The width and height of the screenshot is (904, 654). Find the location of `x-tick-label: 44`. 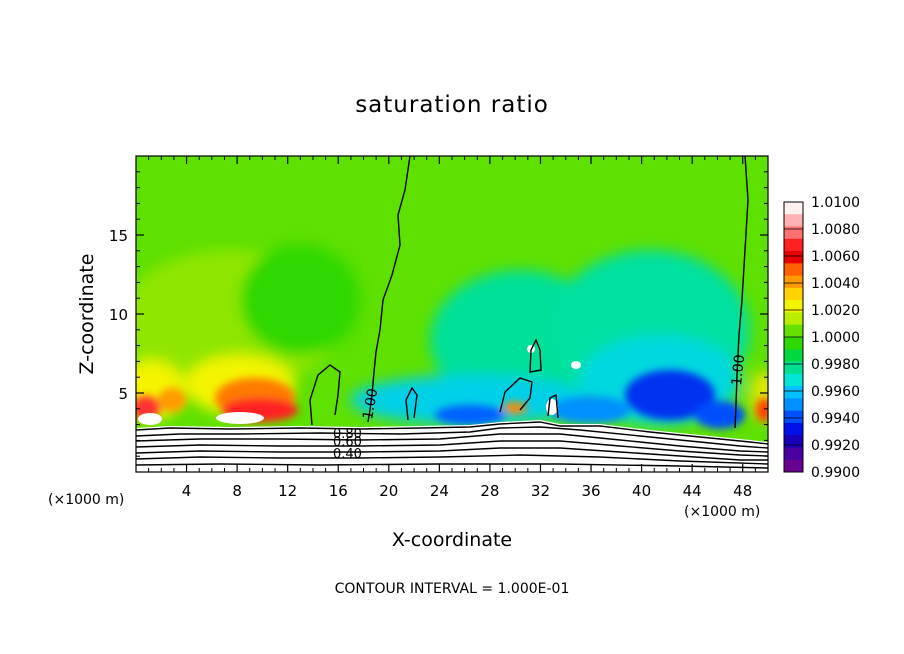

x-tick-label: 44 is located at coordinates (692, 491).